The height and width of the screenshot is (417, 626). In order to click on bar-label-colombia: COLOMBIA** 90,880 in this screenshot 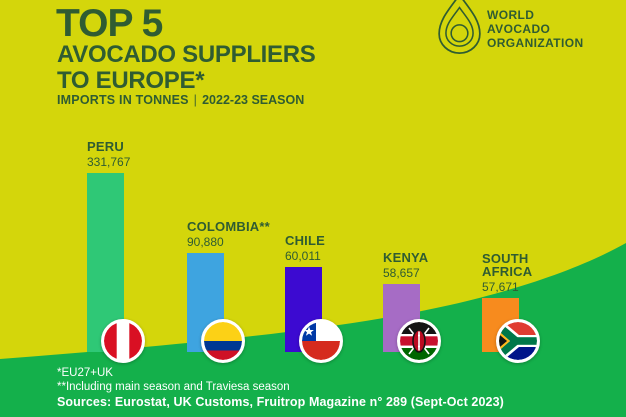, I will do `click(233, 234)`.